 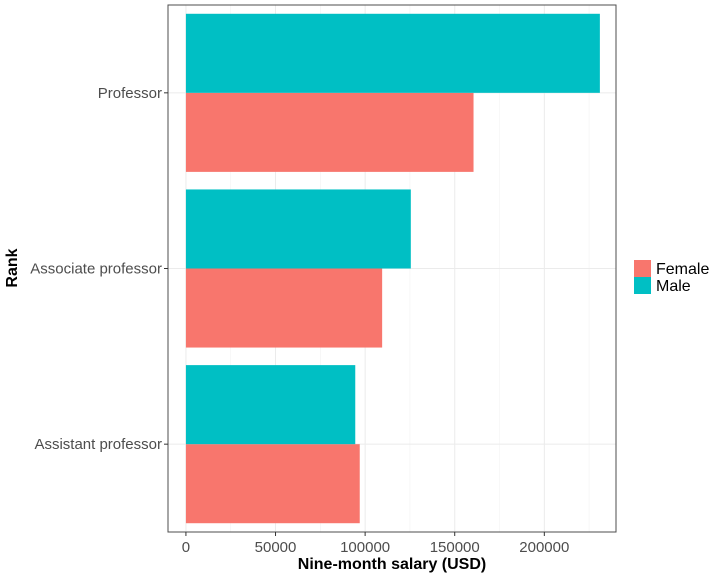 I want to click on x-tick-label: 100000, so click(x=365, y=547).